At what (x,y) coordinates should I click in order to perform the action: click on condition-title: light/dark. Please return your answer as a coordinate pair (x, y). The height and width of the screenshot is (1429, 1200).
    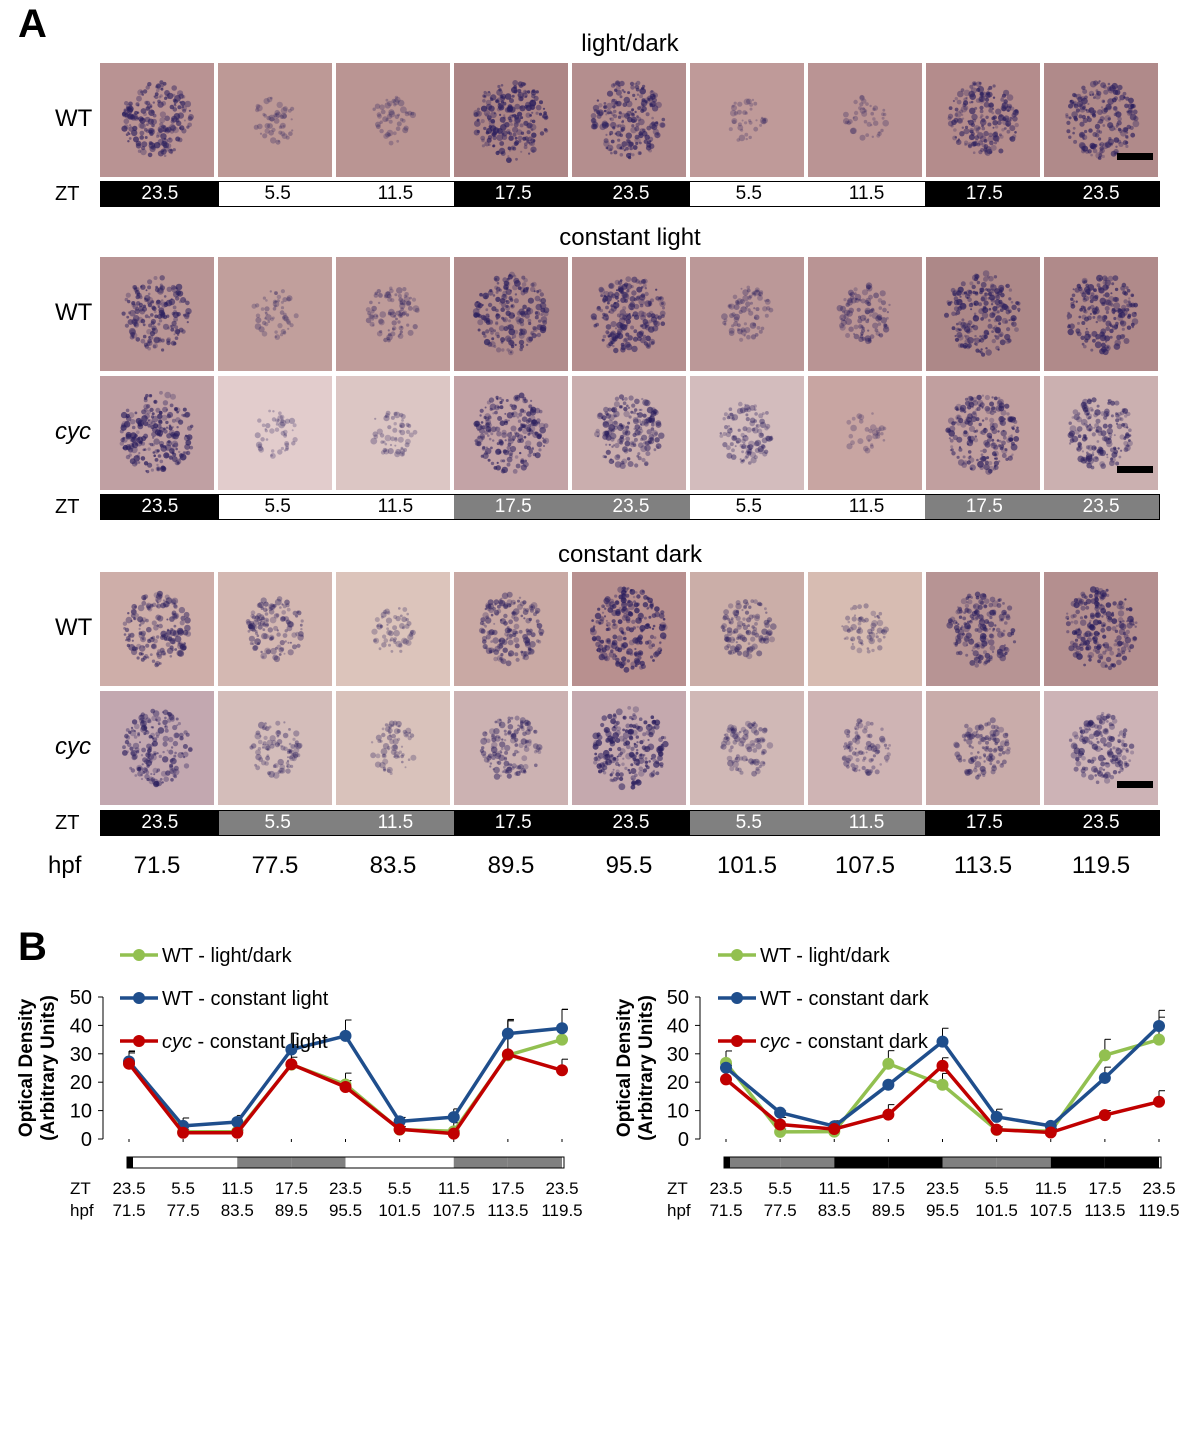
    Looking at the image, I should click on (630, 43).